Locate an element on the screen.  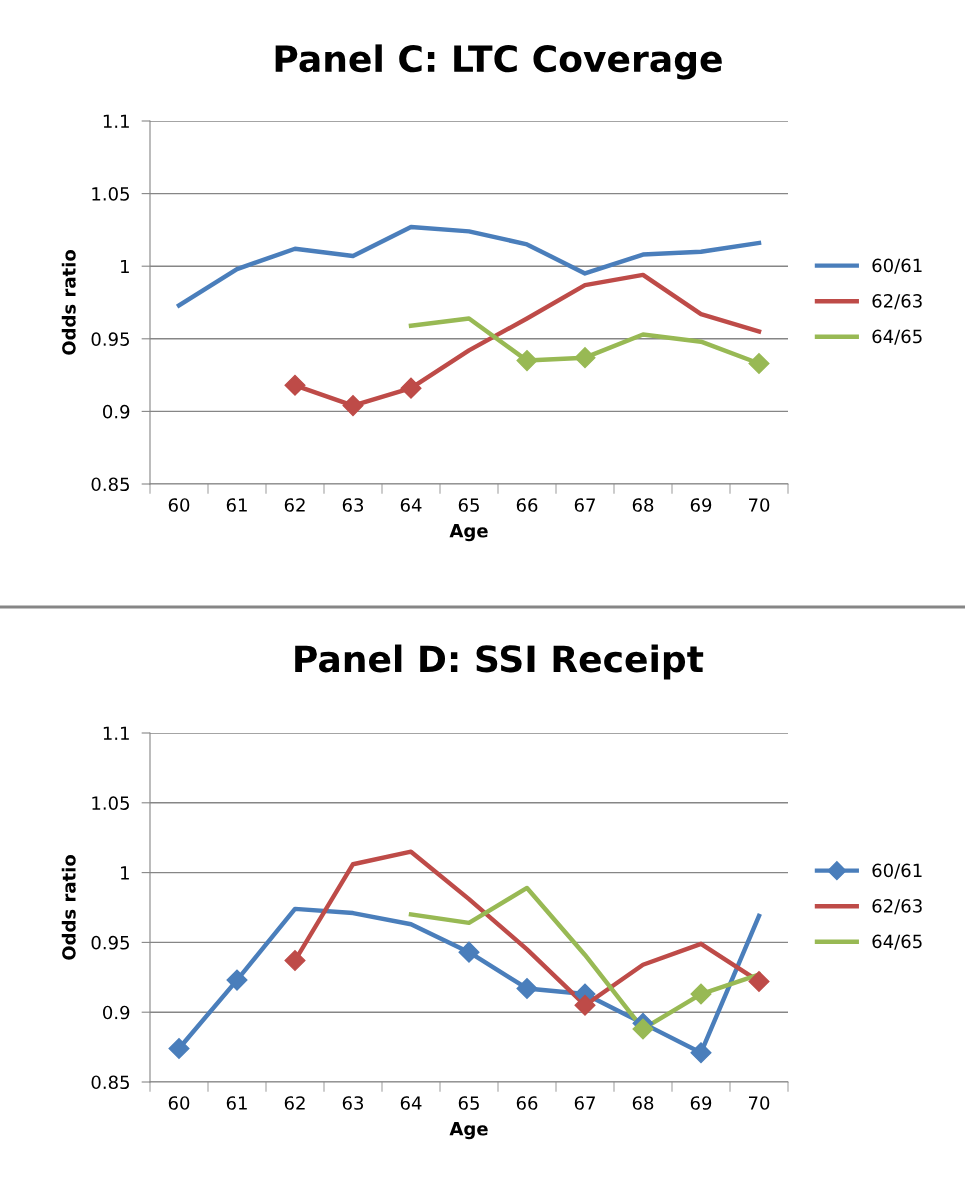
chart-title: Panel C: LTC Coverage is located at coordinates (498, 62).